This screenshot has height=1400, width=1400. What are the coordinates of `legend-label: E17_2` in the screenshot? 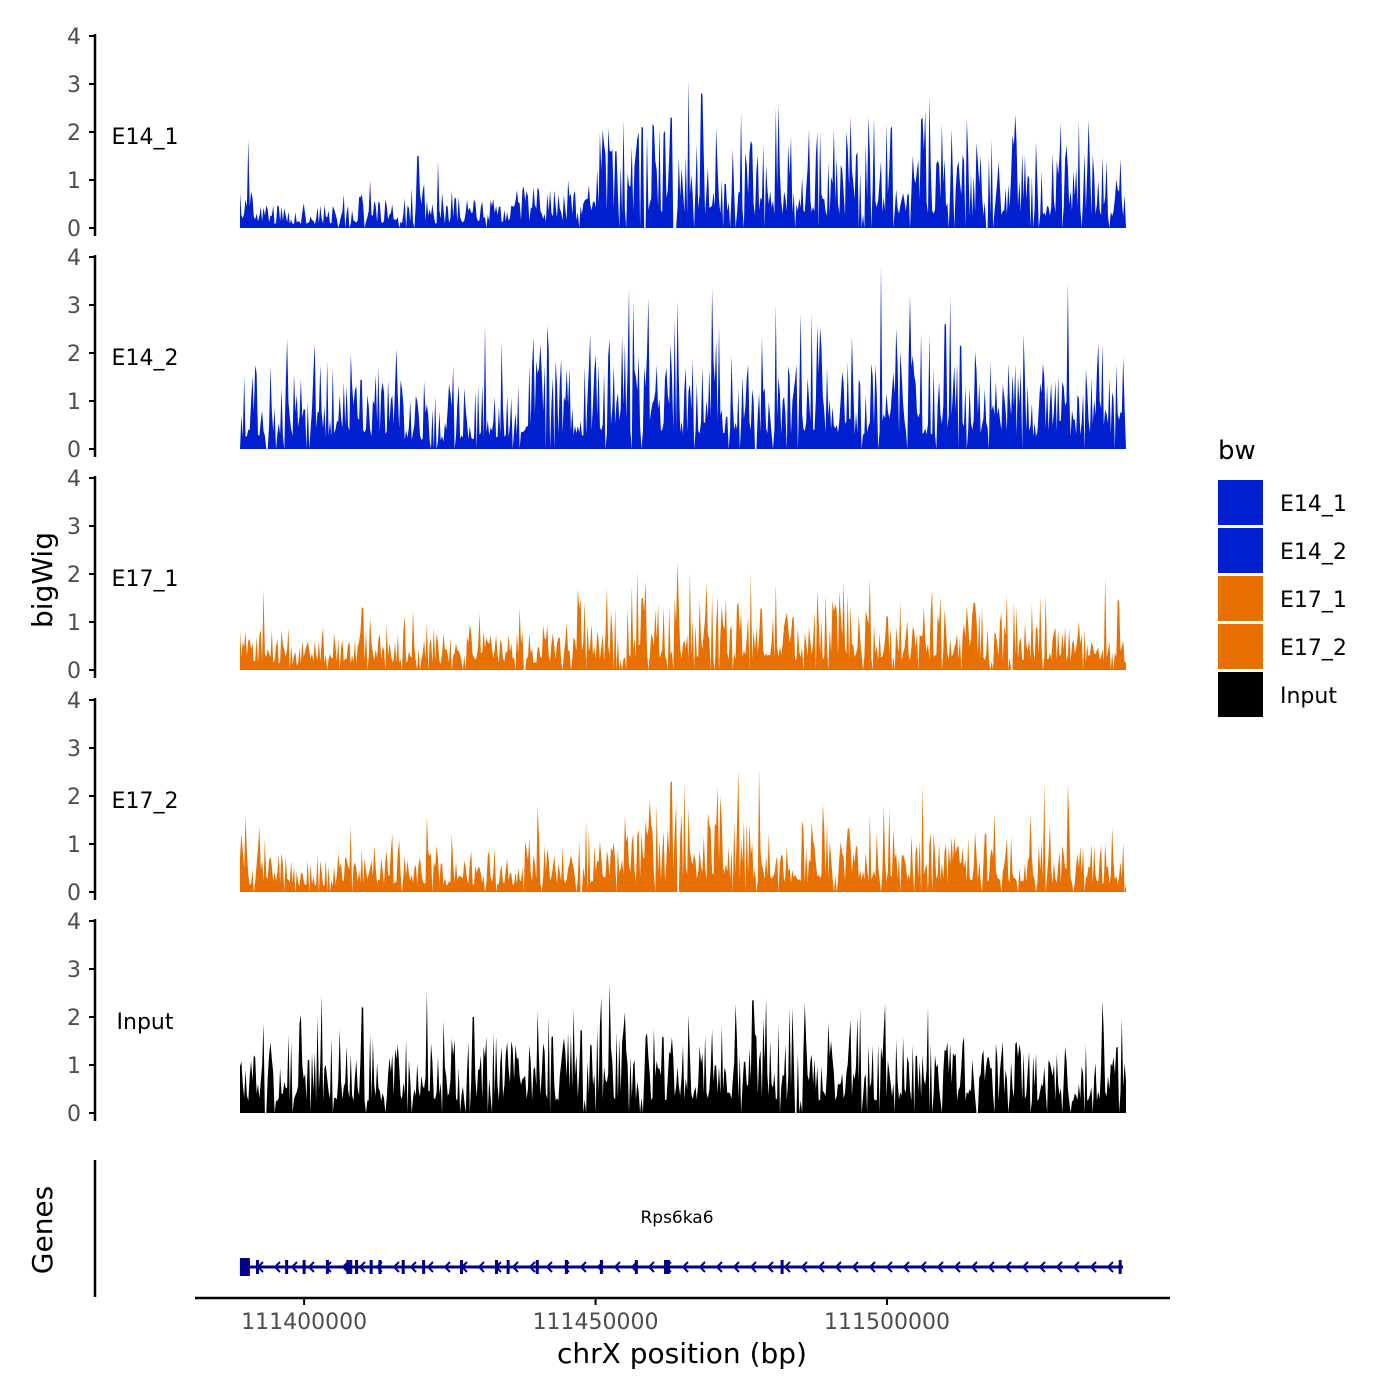 It's located at (1313, 648).